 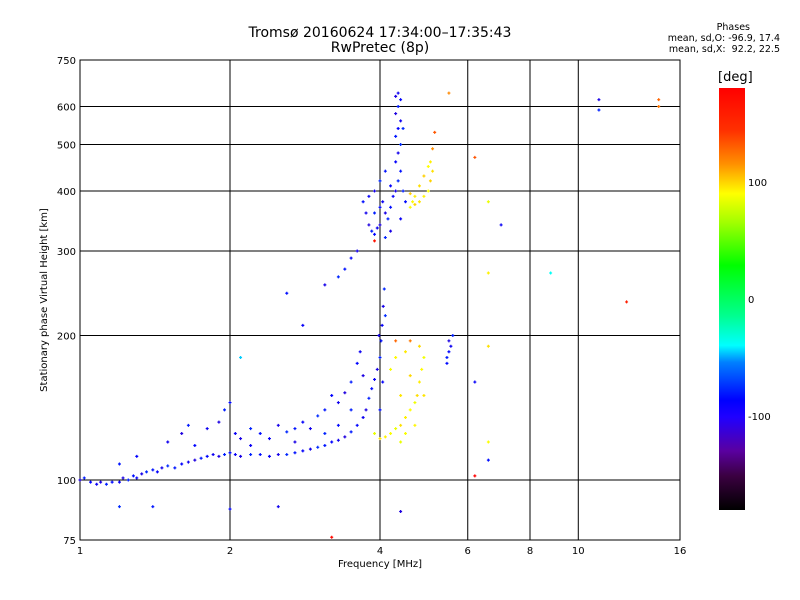 What do you see at coordinates (468, 551) in the screenshot?
I see `x-tick-label: 6` at bounding box center [468, 551].